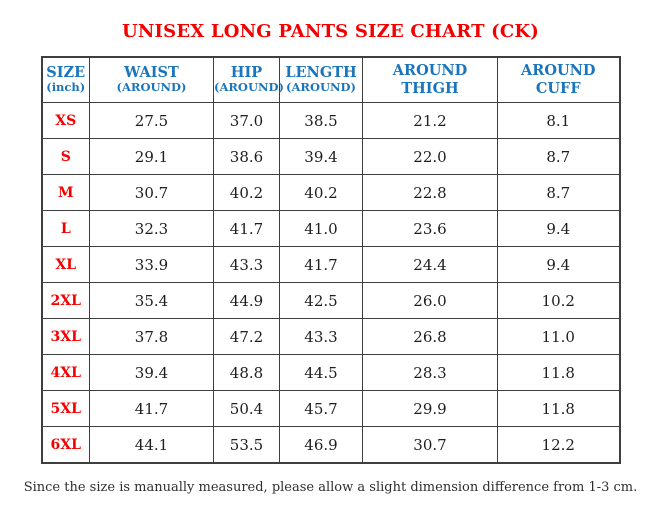 The width and height of the screenshot is (661, 510). I want to click on col-header-waist-line2: (AROUND), so click(151, 87).